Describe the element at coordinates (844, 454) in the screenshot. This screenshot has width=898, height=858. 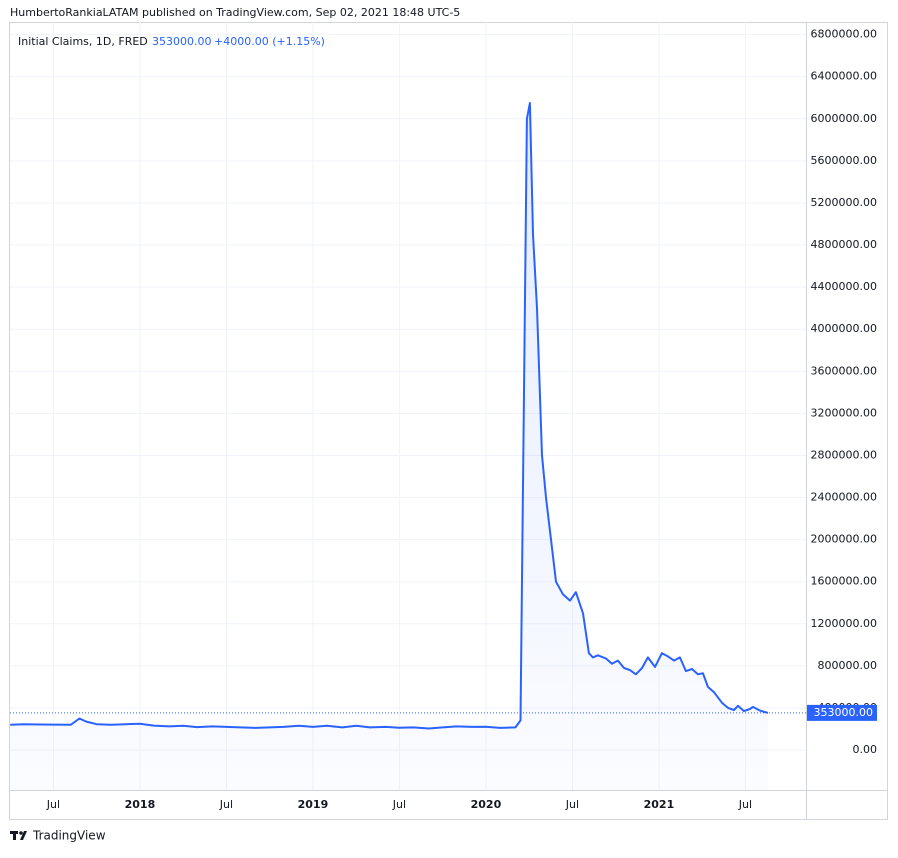
I see `y-tick-label: 2800000.00` at that location.